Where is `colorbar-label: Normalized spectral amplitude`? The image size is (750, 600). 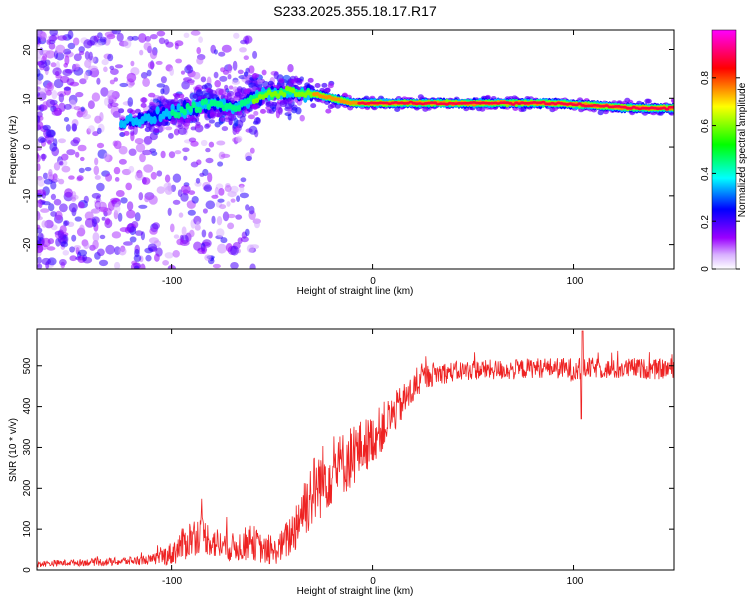
colorbar-label: Normalized spectral amplitude is located at coordinates (742, 149).